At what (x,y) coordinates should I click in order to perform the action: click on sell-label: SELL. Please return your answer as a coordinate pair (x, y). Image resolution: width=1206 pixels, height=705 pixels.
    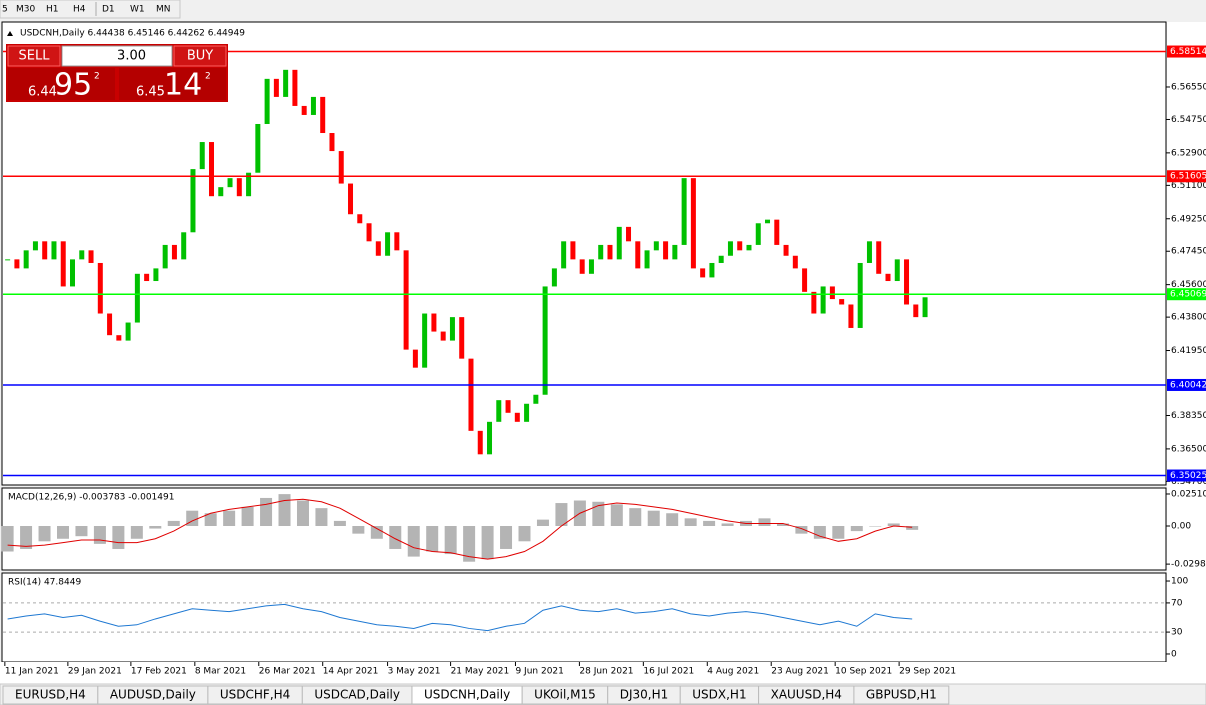
    Looking at the image, I should click on (35, 56).